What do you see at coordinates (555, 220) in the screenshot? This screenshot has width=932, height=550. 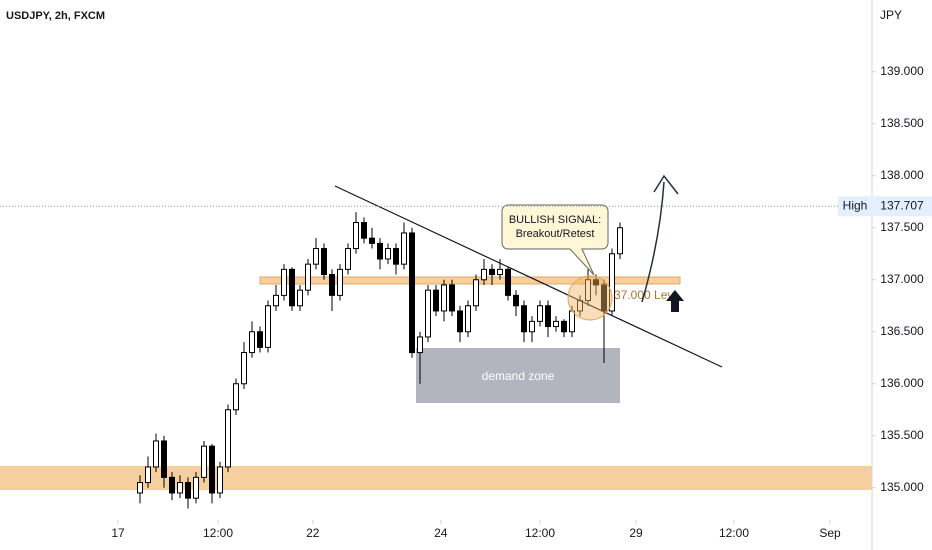 I see `signal-title: BULLISH SIGNAL:` at bounding box center [555, 220].